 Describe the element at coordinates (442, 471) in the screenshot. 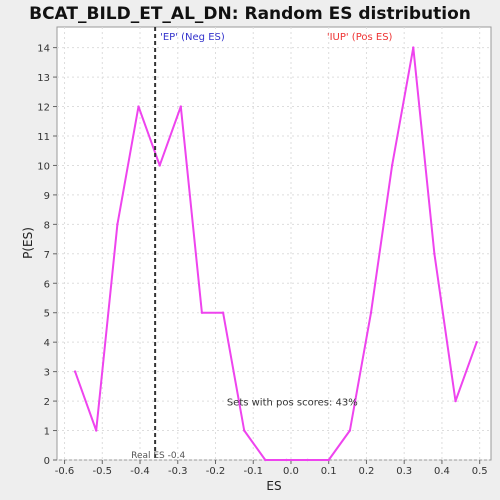

I see `x-tick-label: 0.4` at that location.